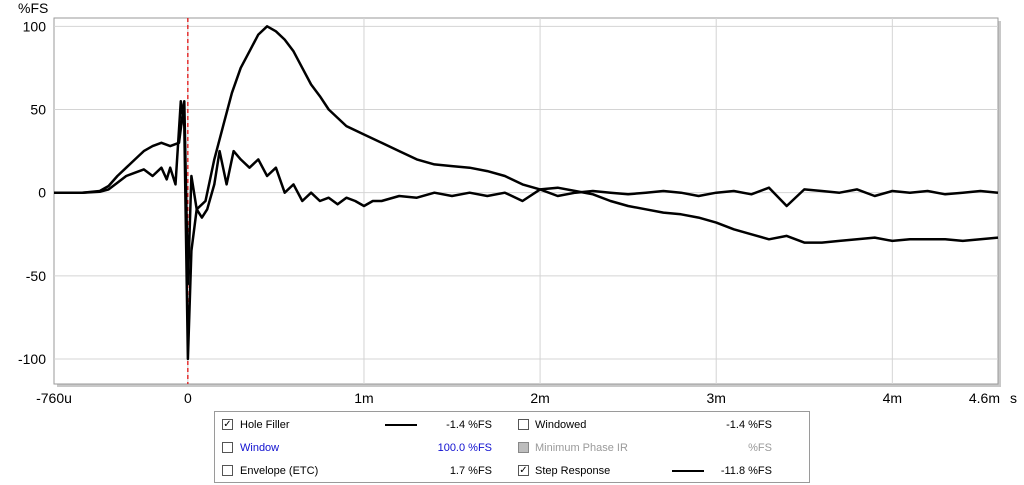 Image resolution: width=1024 pixels, height=485 pixels. I want to click on x-axis-unit: s, so click(1013, 398).